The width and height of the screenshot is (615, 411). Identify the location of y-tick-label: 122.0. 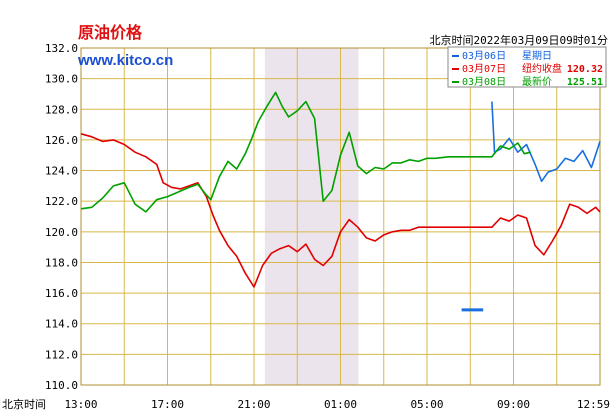
(61, 201).